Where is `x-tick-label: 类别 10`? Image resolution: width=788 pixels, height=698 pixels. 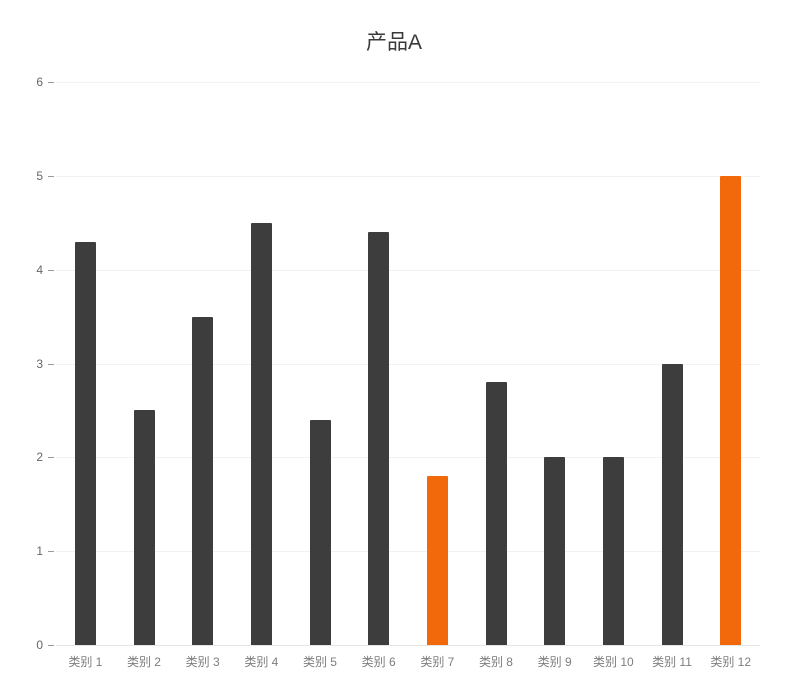
x-tick-label: 类别 10 is located at coordinates (613, 662).